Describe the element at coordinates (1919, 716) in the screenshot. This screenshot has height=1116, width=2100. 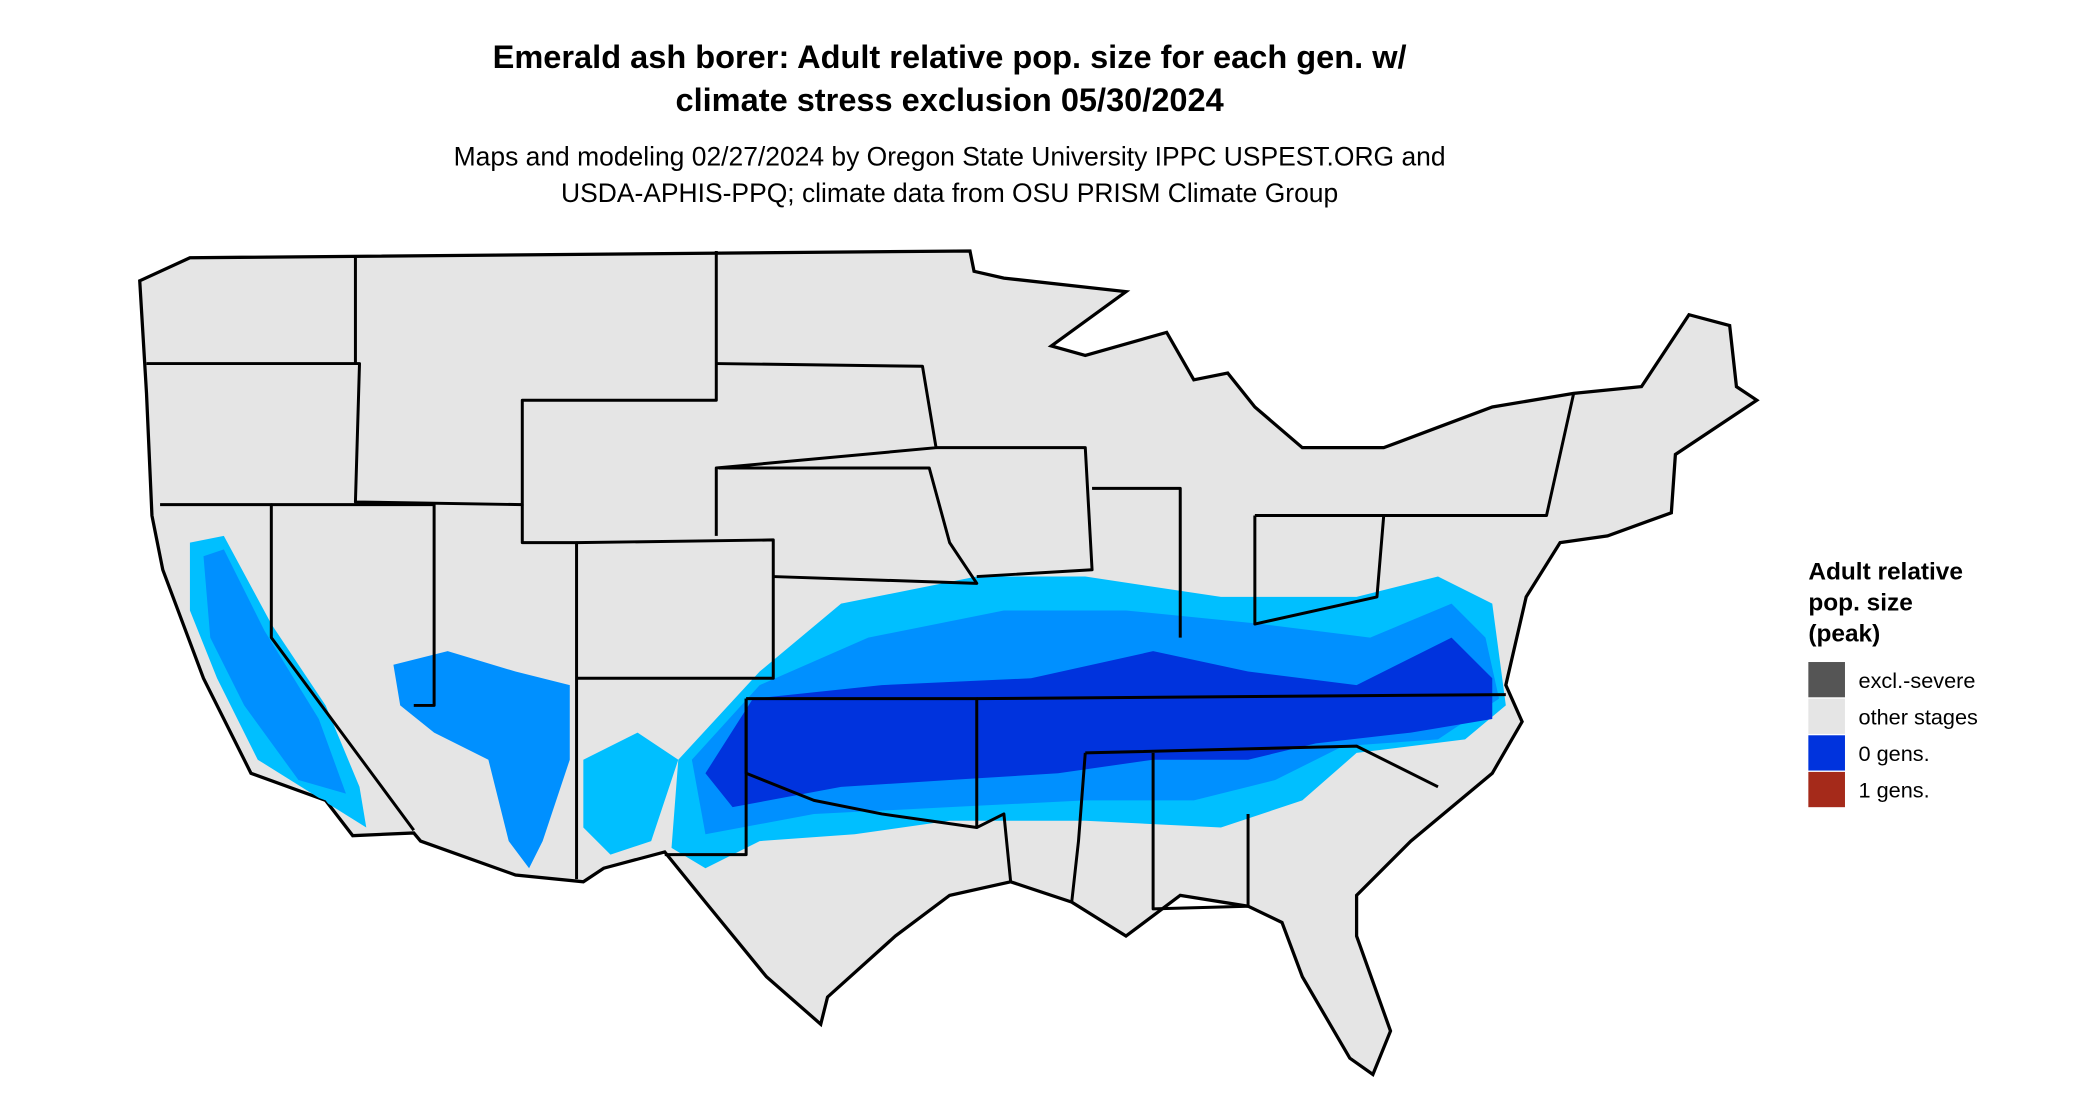
I see `legend-label: other stages` at that location.